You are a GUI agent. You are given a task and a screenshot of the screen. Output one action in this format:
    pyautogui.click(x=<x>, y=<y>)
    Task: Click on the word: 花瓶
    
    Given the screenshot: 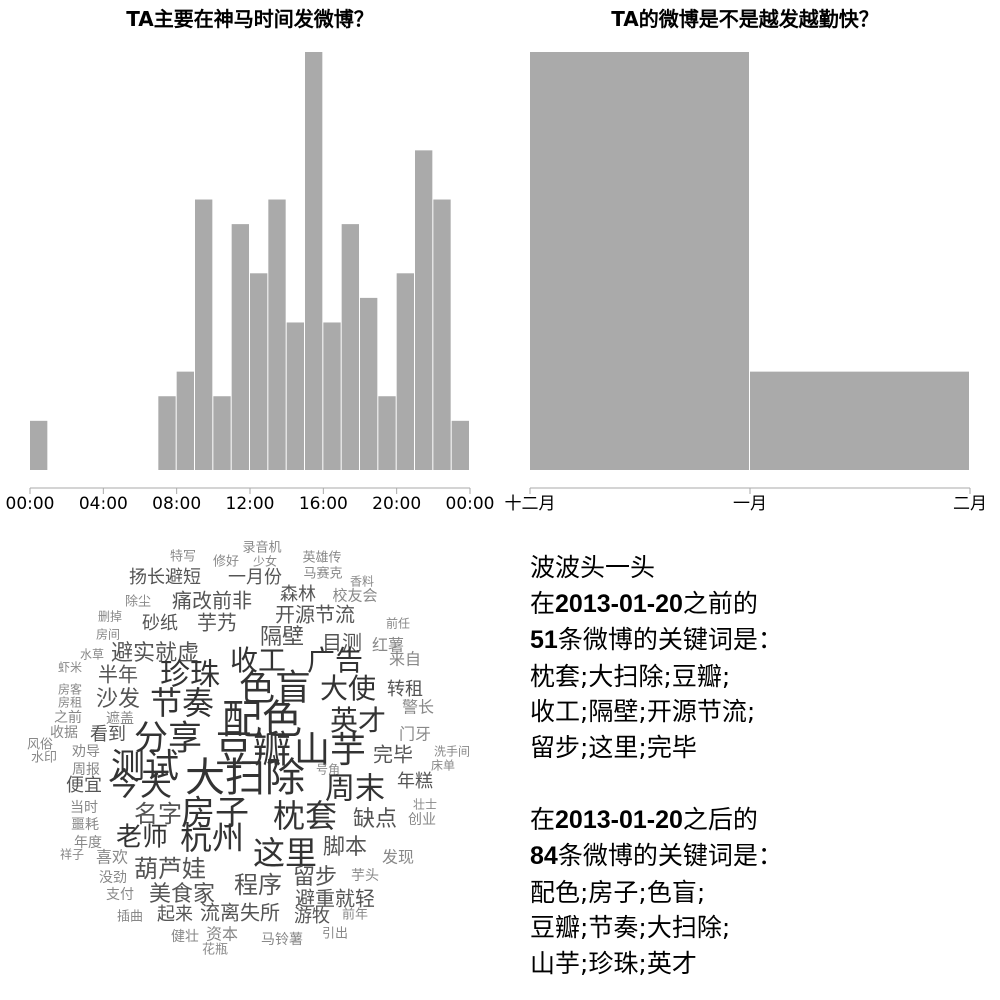 What is the action you would take?
    pyautogui.click(x=215, y=950)
    